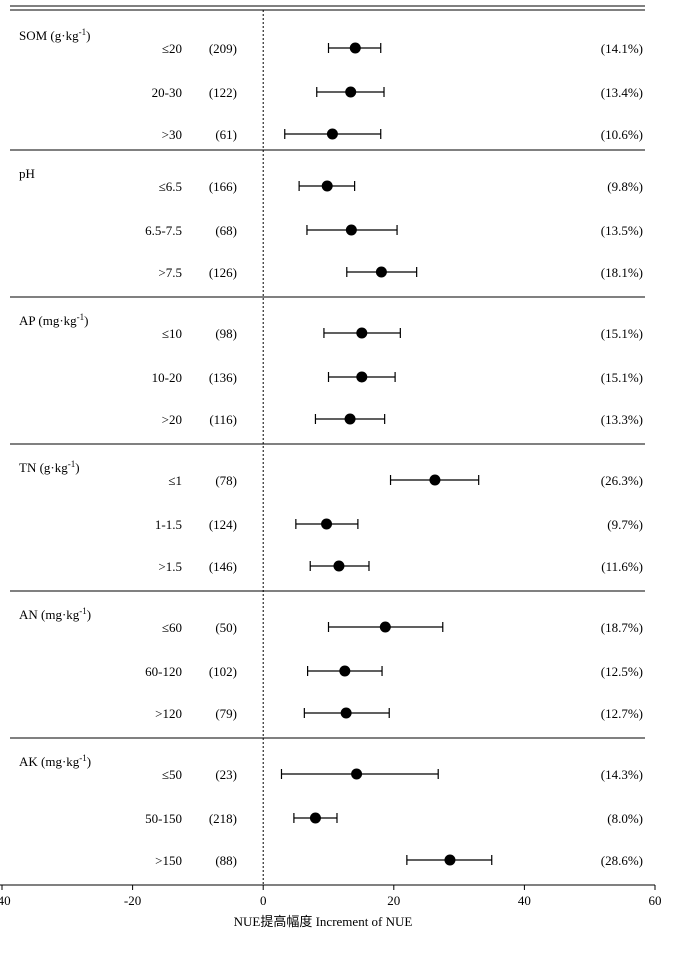 Image resolution: width=698 pixels, height=953 pixels. Describe the element at coordinates (167, 377) in the screenshot. I see `row-label: 10-20` at that location.